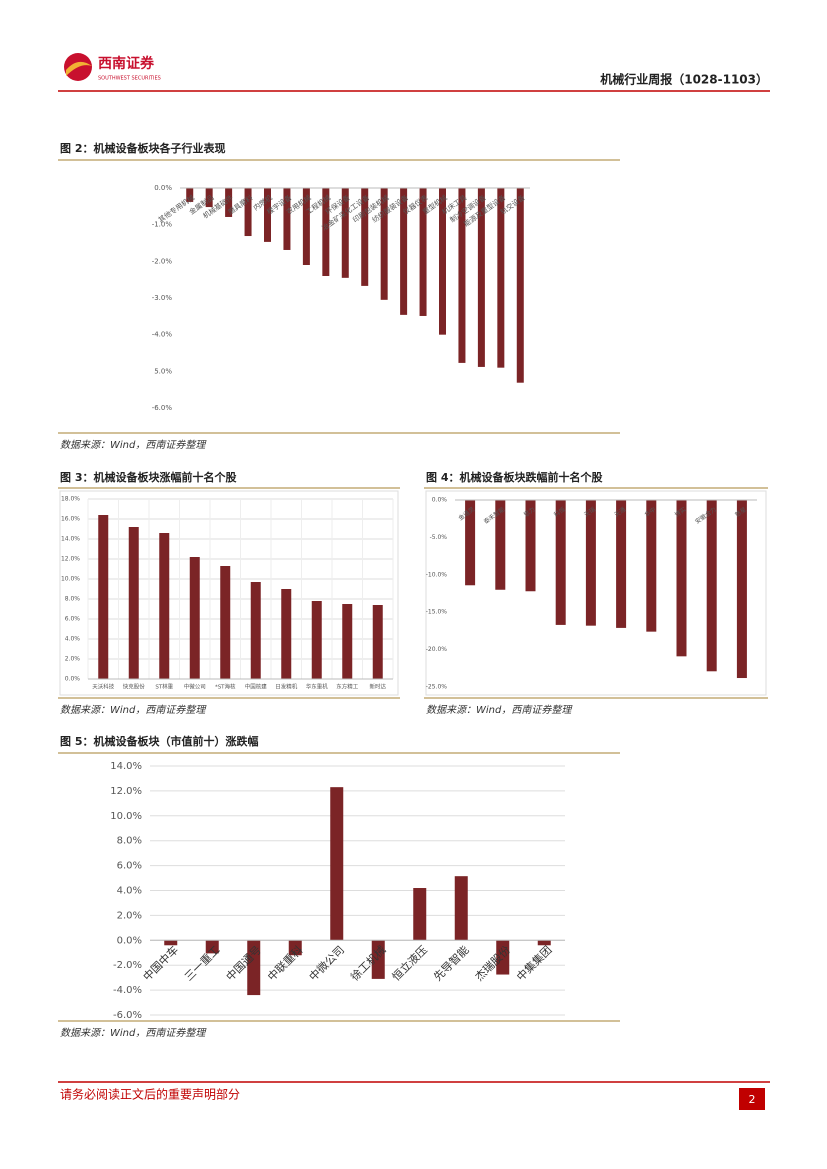 The width and height of the screenshot is (827, 1169). Describe the element at coordinates (256, 687) in the screenshot. I see `x-tick-label: 中国核建` at that location.